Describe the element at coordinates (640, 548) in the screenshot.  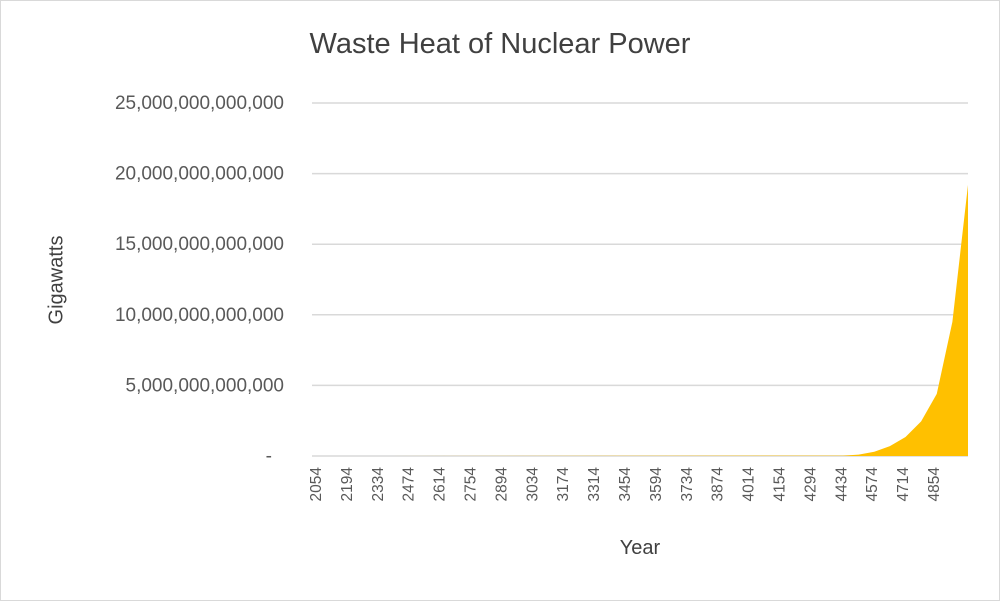
I see `x-axis-title: Year` at that location.